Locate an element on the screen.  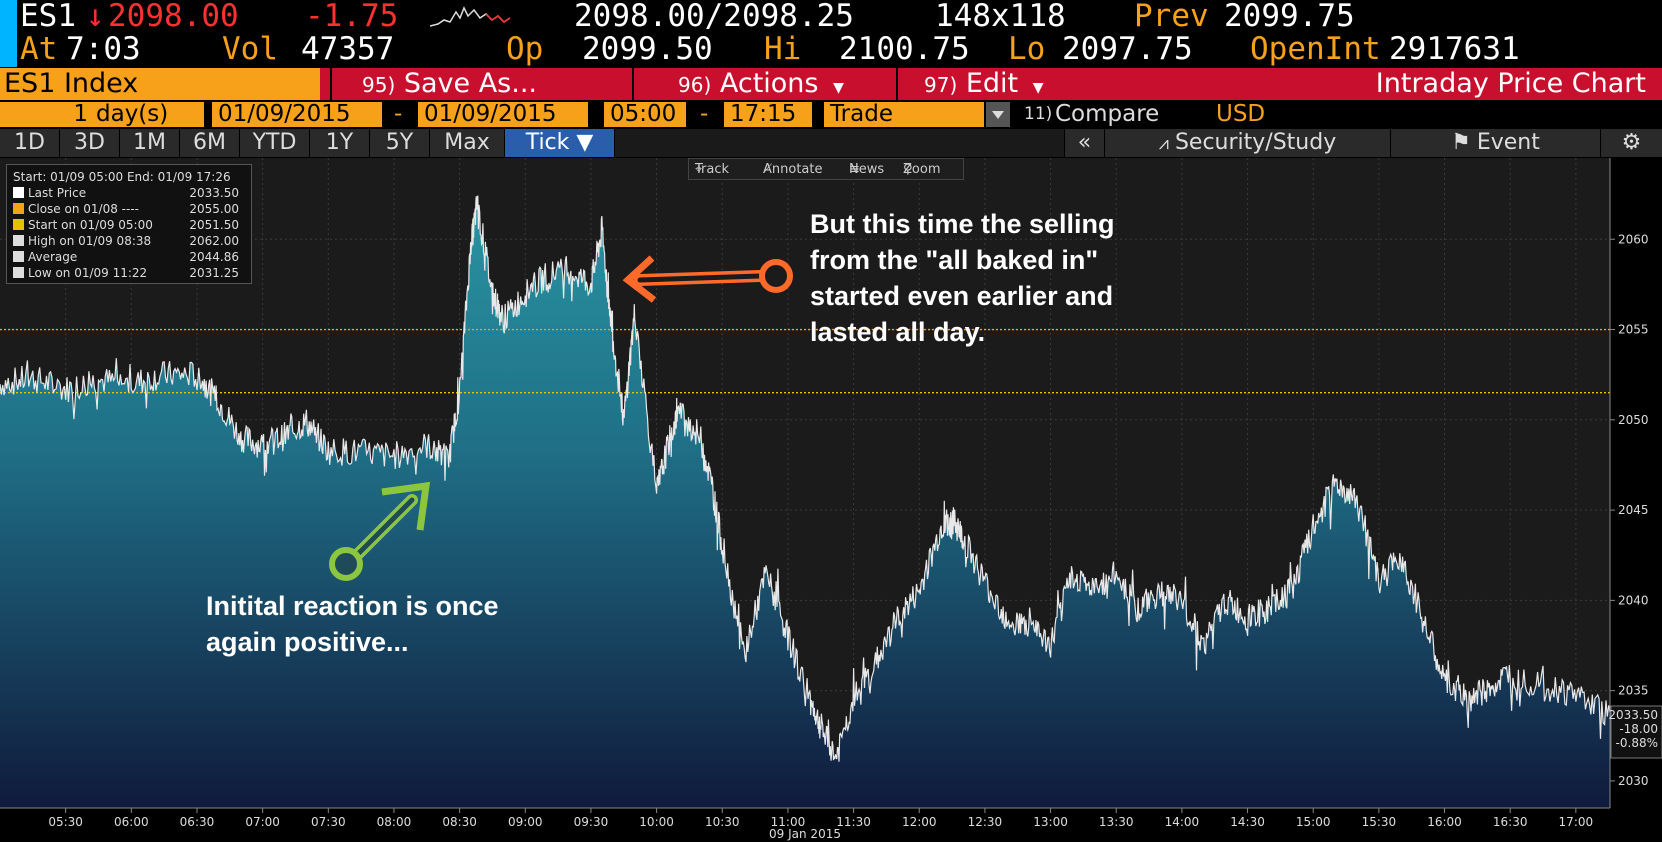
y-tick-label: 2055 is located at coordinates (1633, 330).